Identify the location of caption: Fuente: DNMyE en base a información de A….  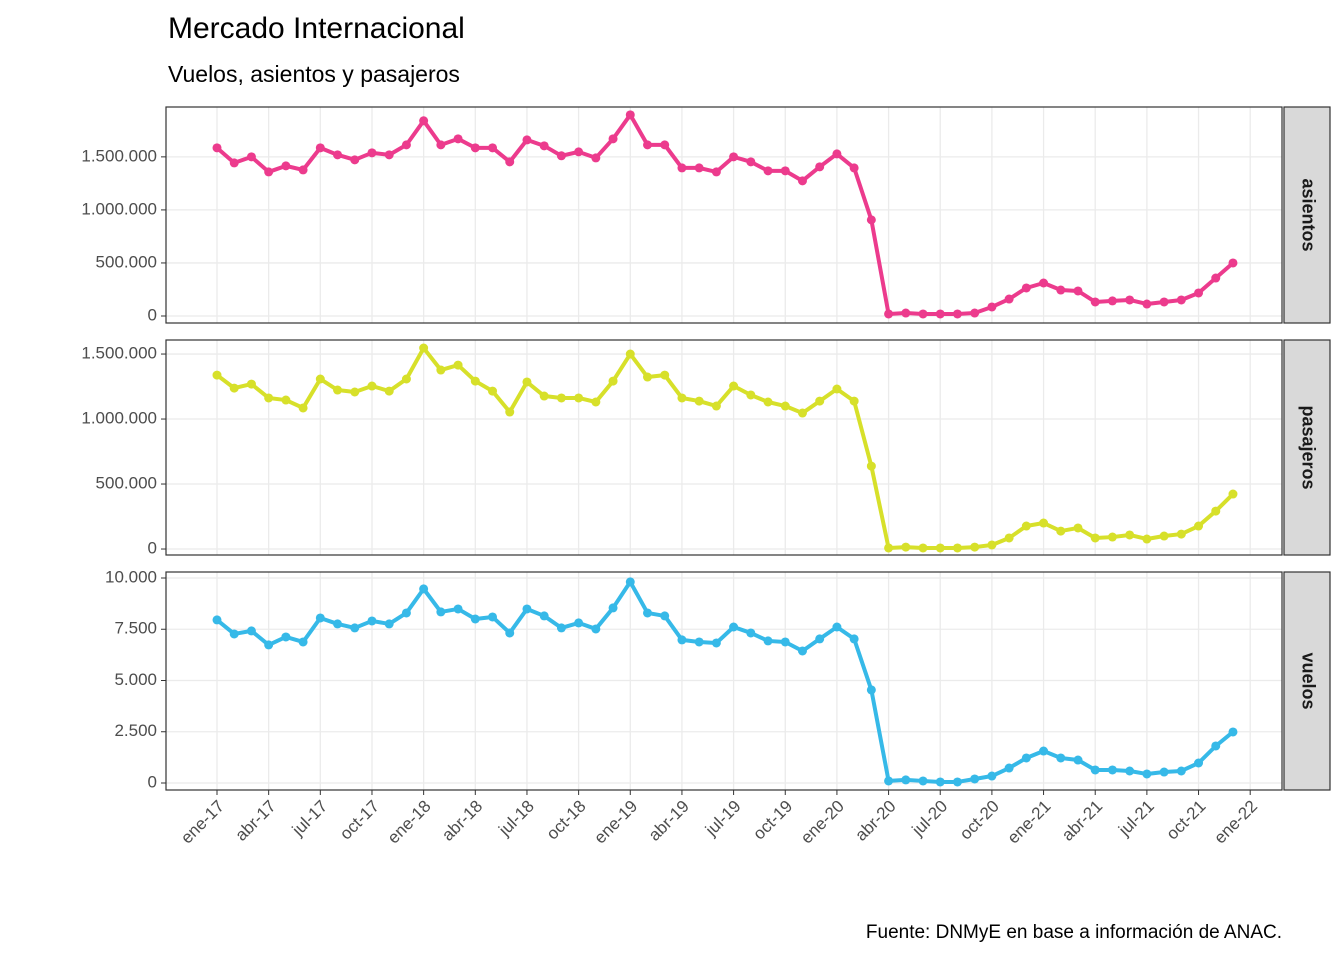
(1074, 932).